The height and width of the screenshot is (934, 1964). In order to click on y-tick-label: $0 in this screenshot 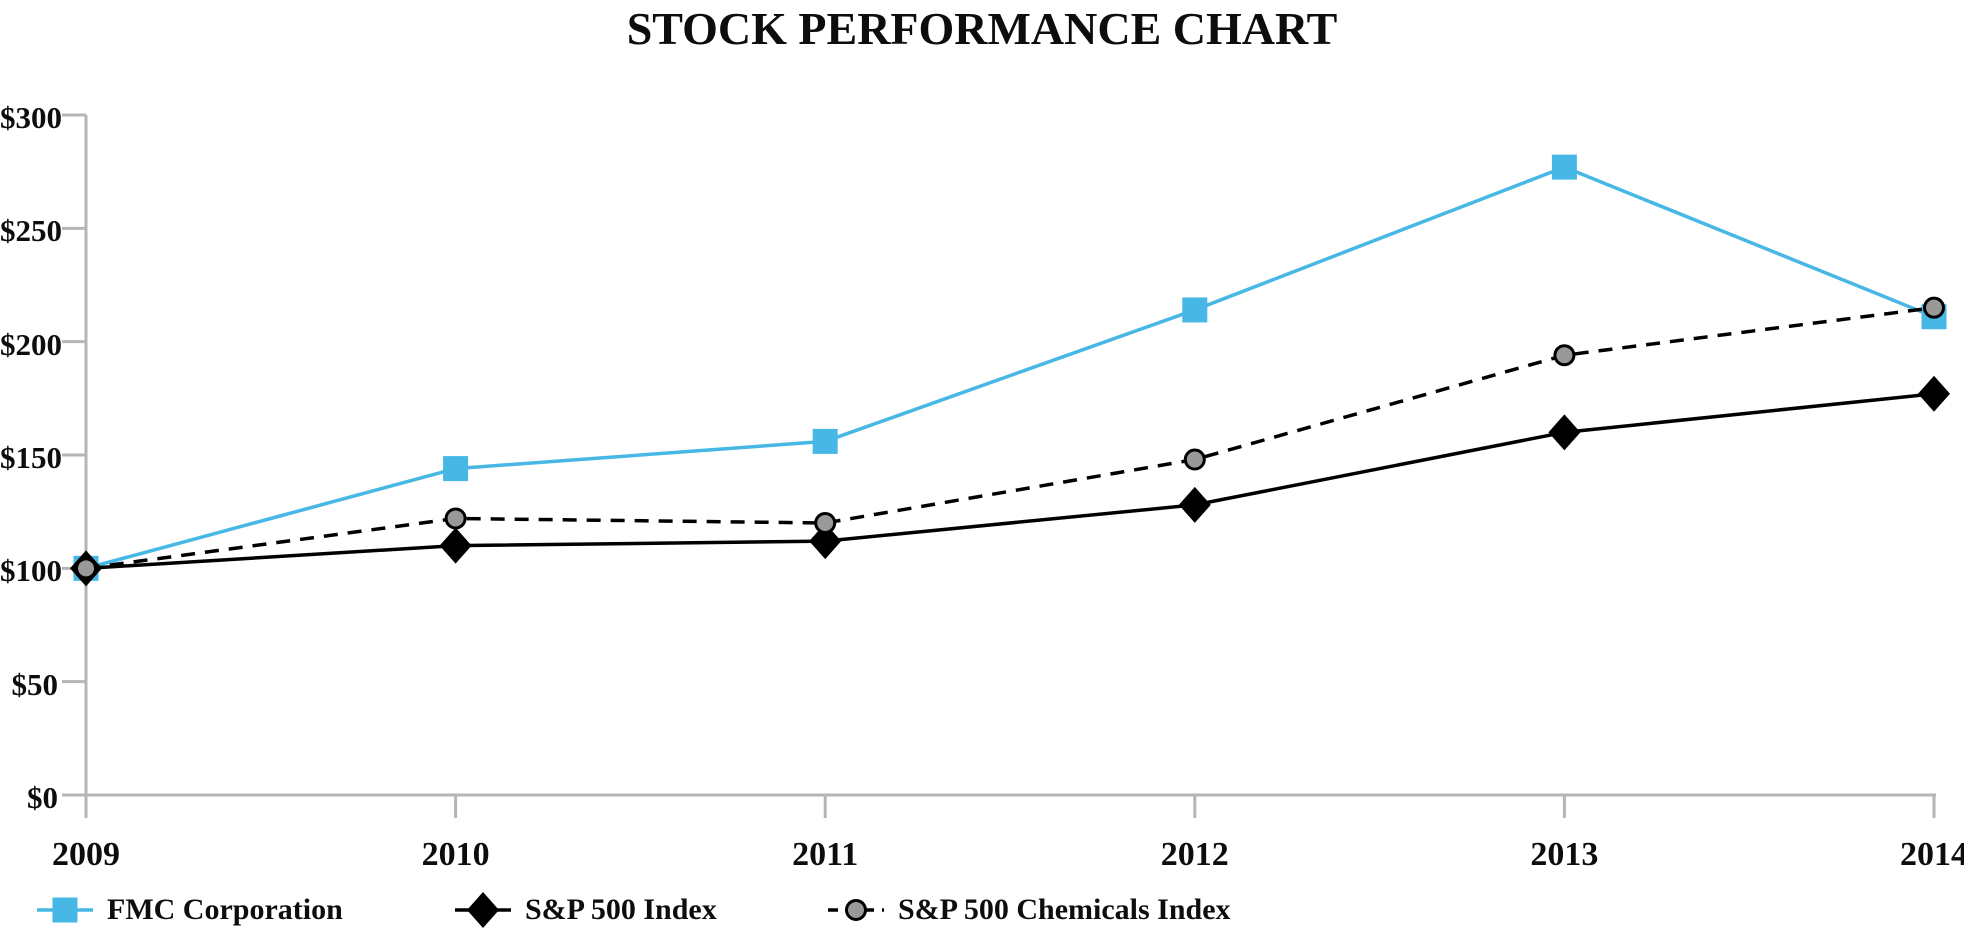, I will do `click(42, 797)`.